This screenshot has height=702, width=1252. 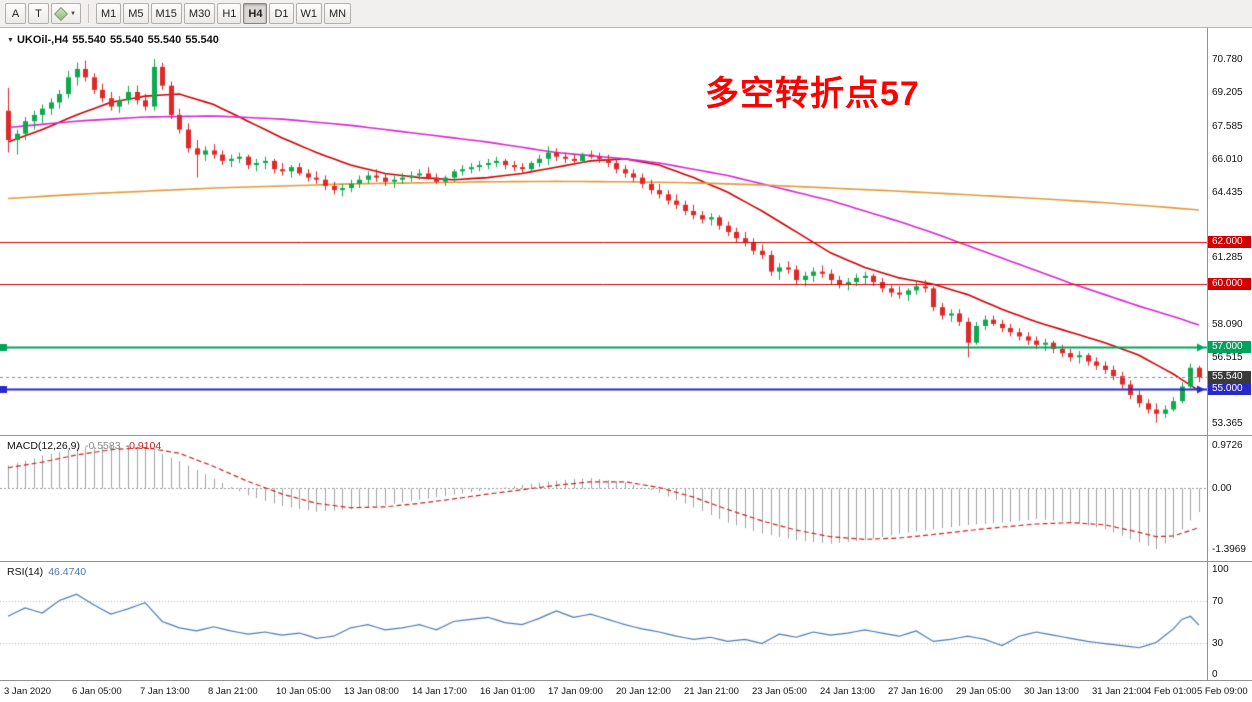 What do you see at coordinates (1229, 377) in the screenshot?
I see `price-badge-55.540: 55.540` at bounding box center [1229, 377].